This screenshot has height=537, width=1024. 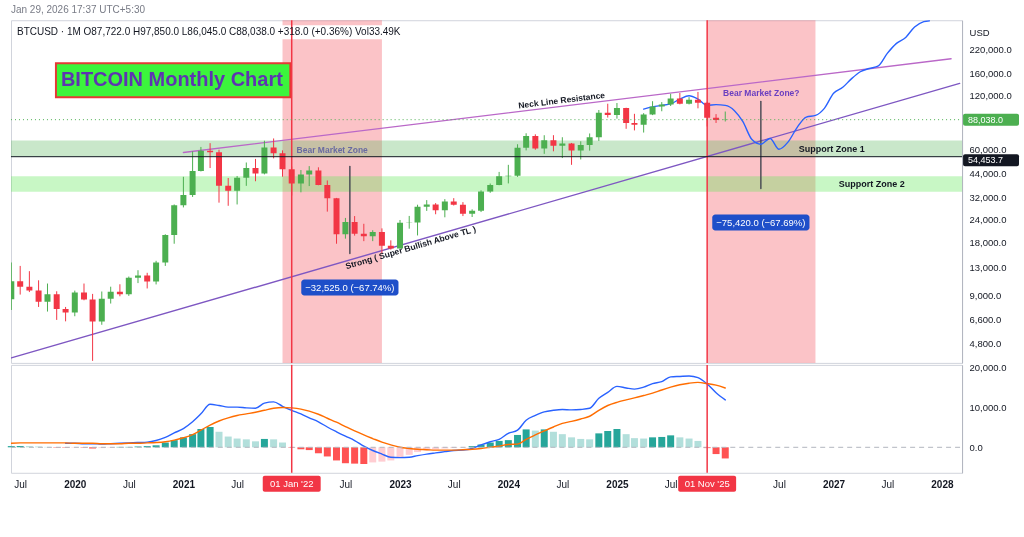 I want to click on text: BITCOIN Monthly Chart, so click(x=172, y=79).